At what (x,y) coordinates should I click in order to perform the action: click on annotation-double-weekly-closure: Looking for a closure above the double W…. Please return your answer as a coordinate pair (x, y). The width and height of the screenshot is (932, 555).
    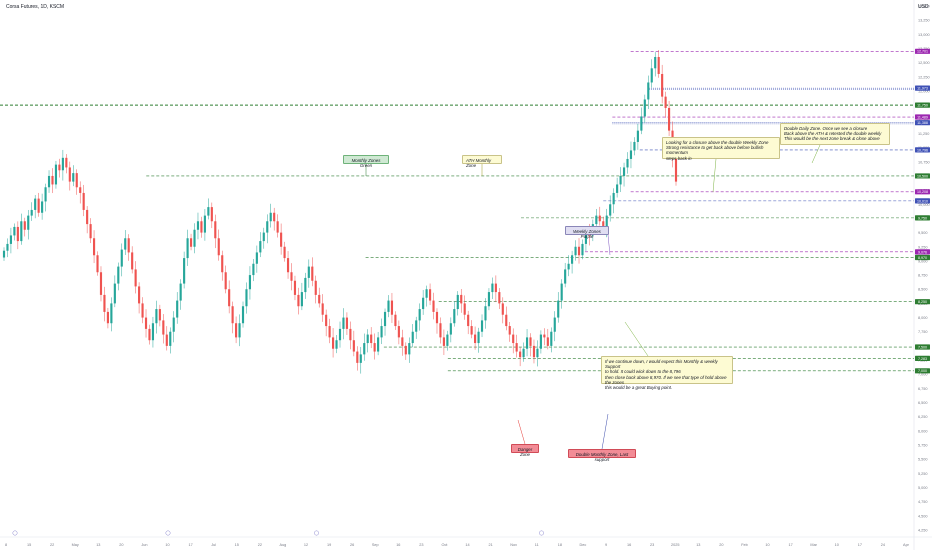
    Looking at the image, I should click on (721, 149).